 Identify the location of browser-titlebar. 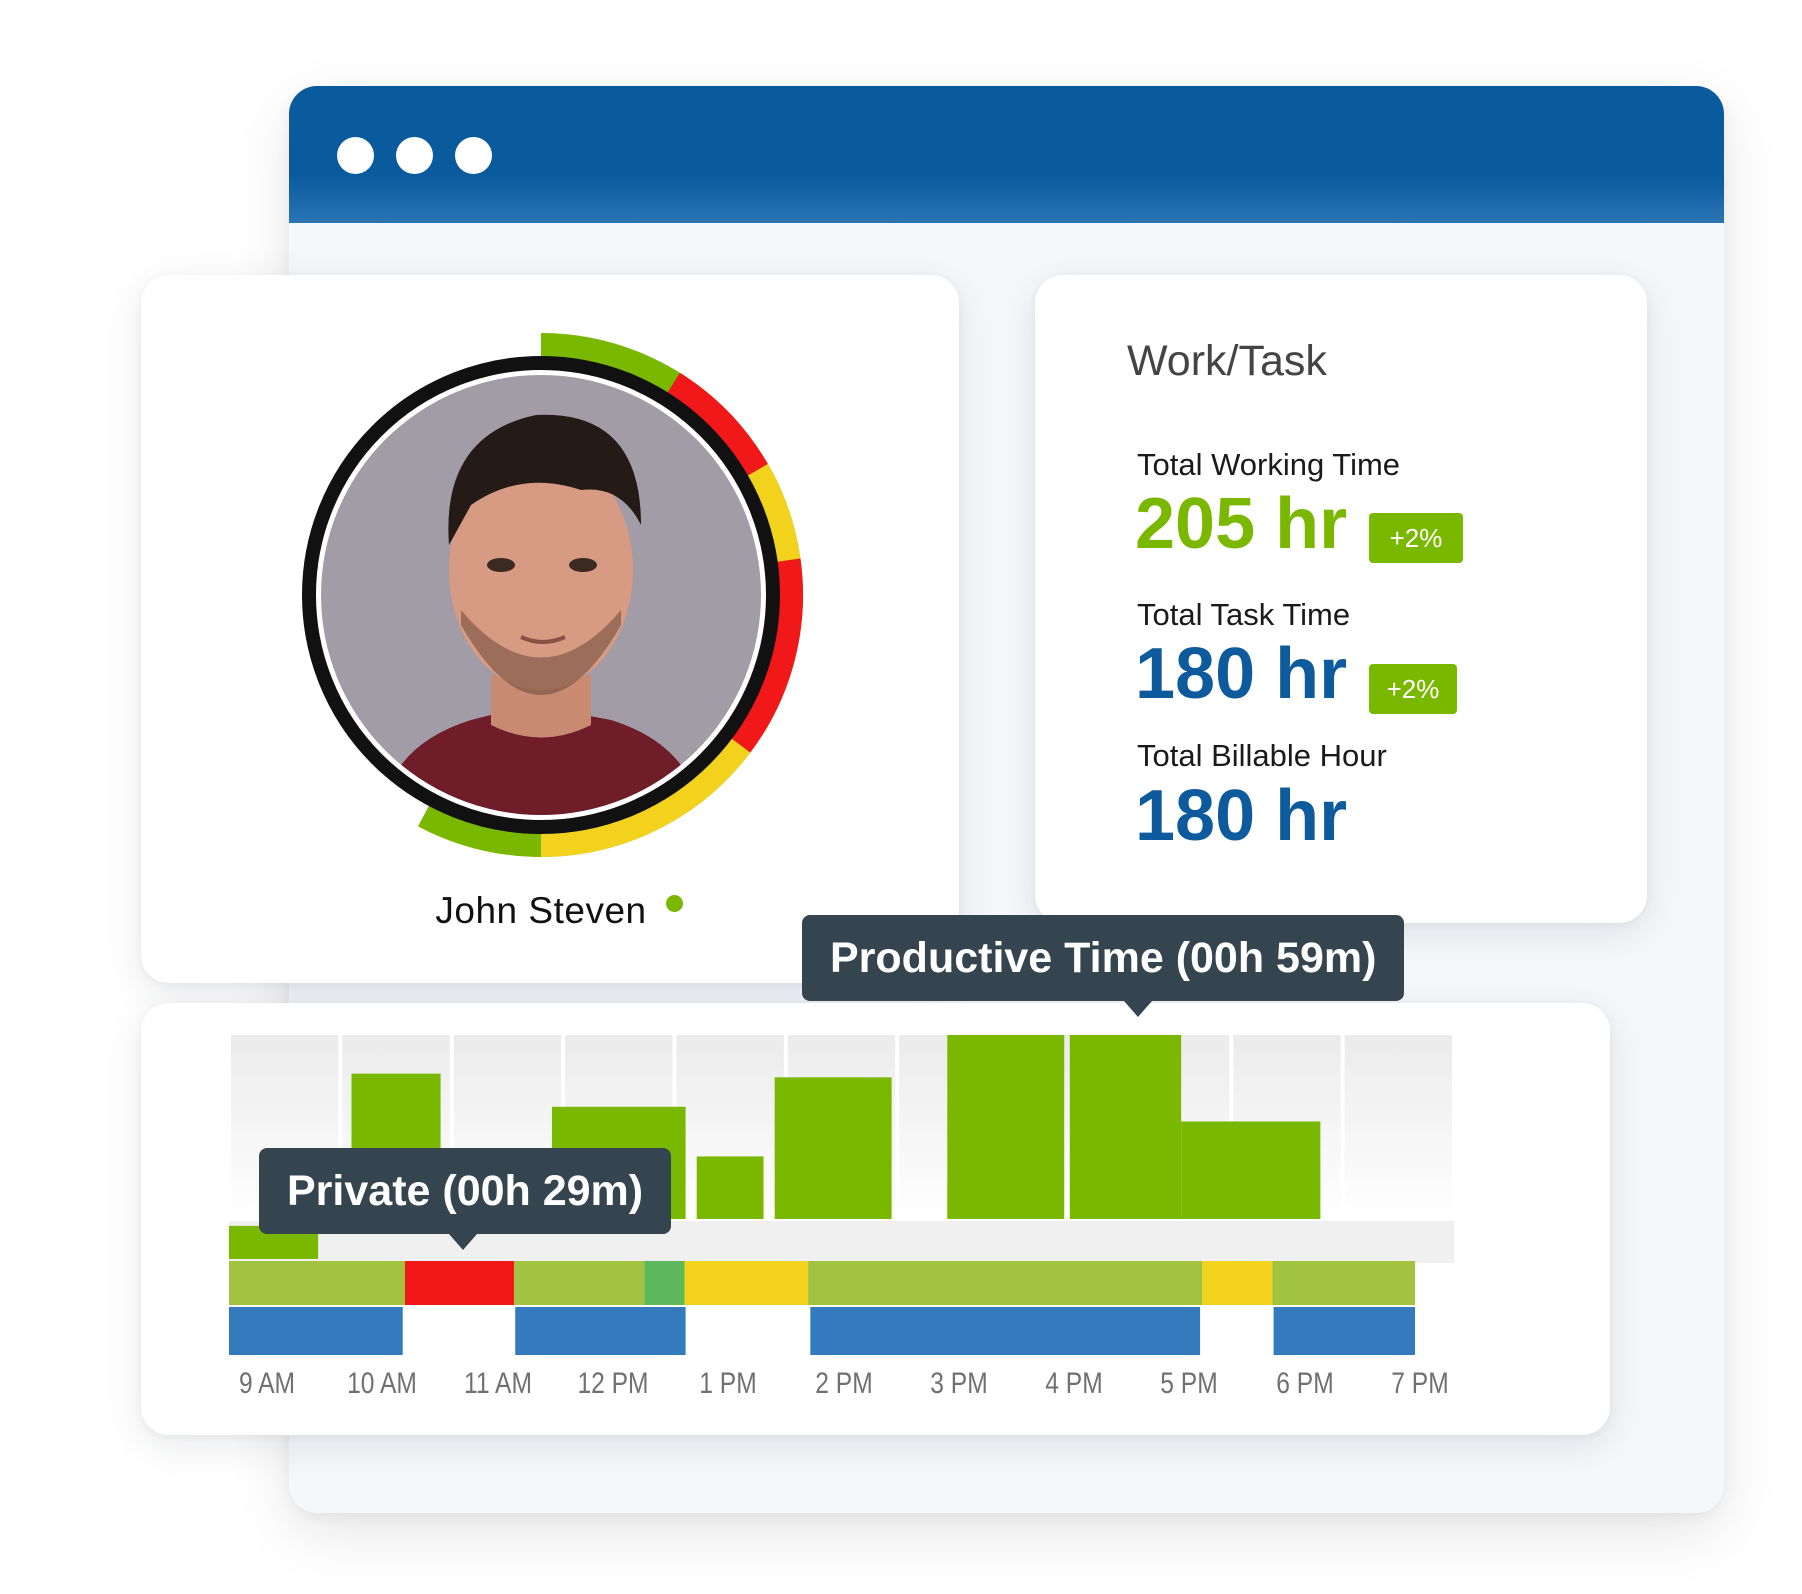
(1006, 154).